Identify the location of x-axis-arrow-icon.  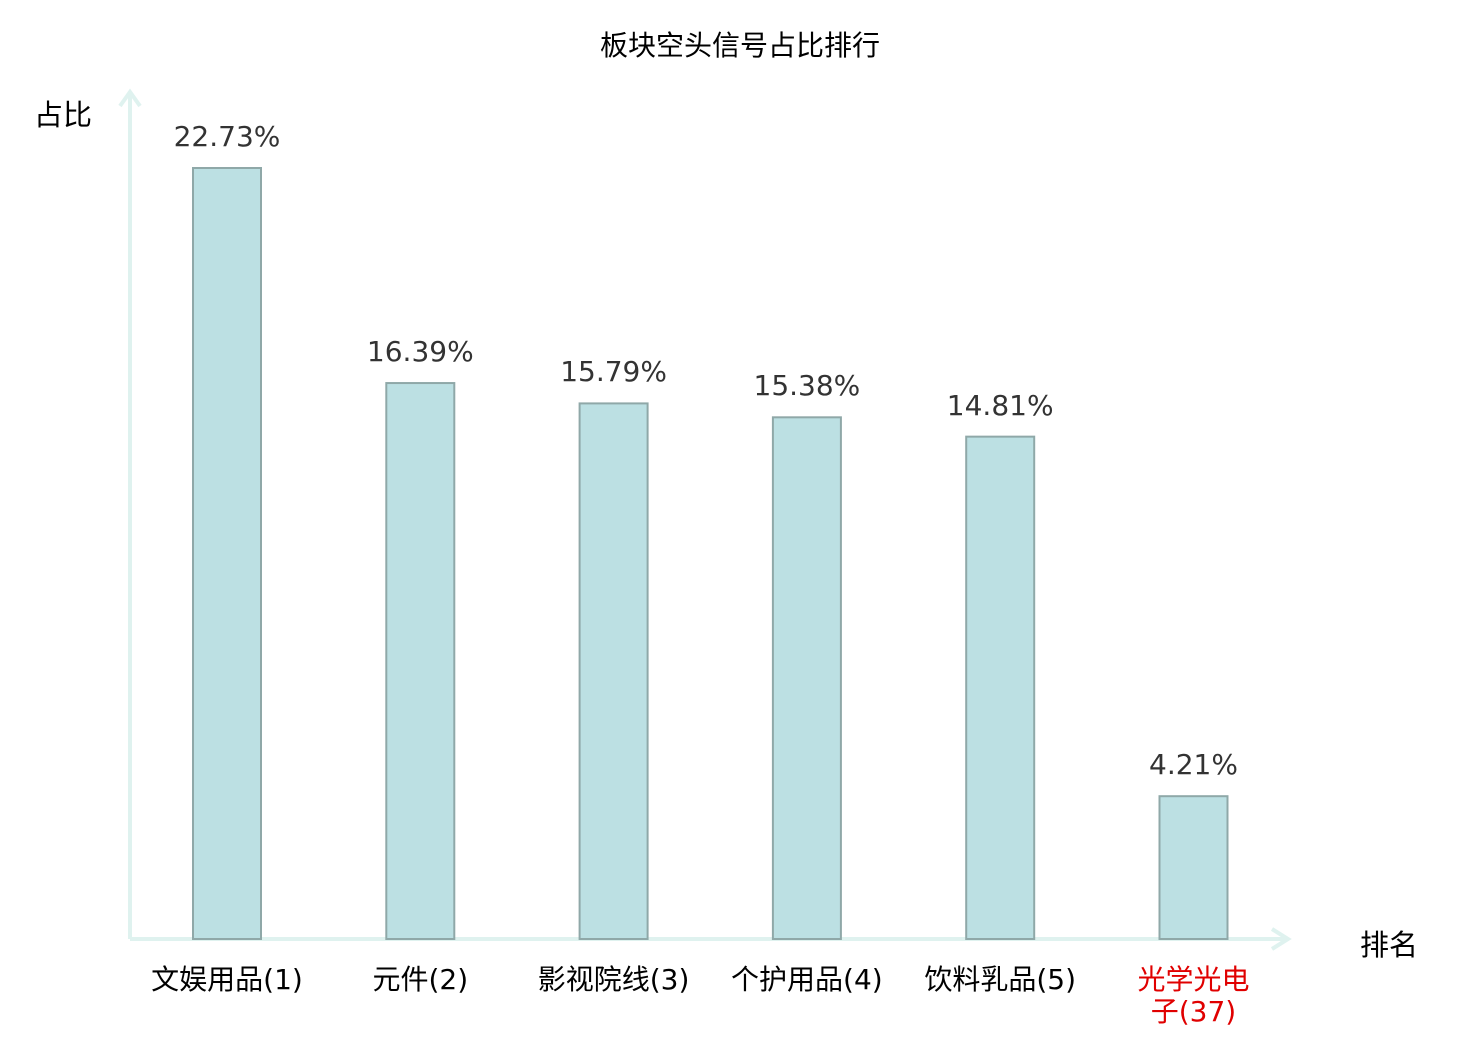
(1281, 939).